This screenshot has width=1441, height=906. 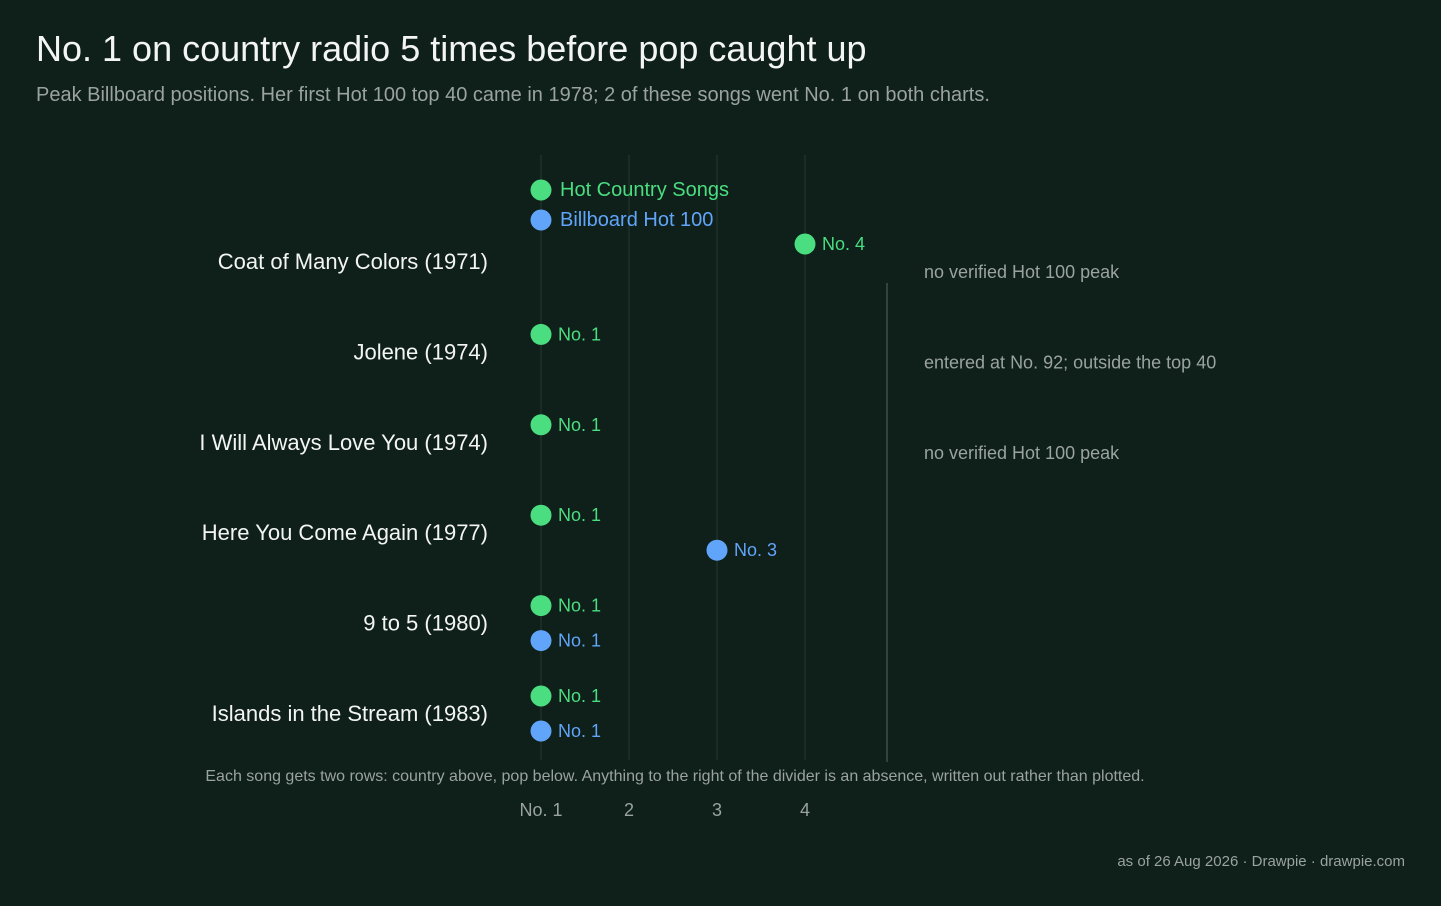 I want to click on x-tick-label: 3, so click(x=717, y=810).